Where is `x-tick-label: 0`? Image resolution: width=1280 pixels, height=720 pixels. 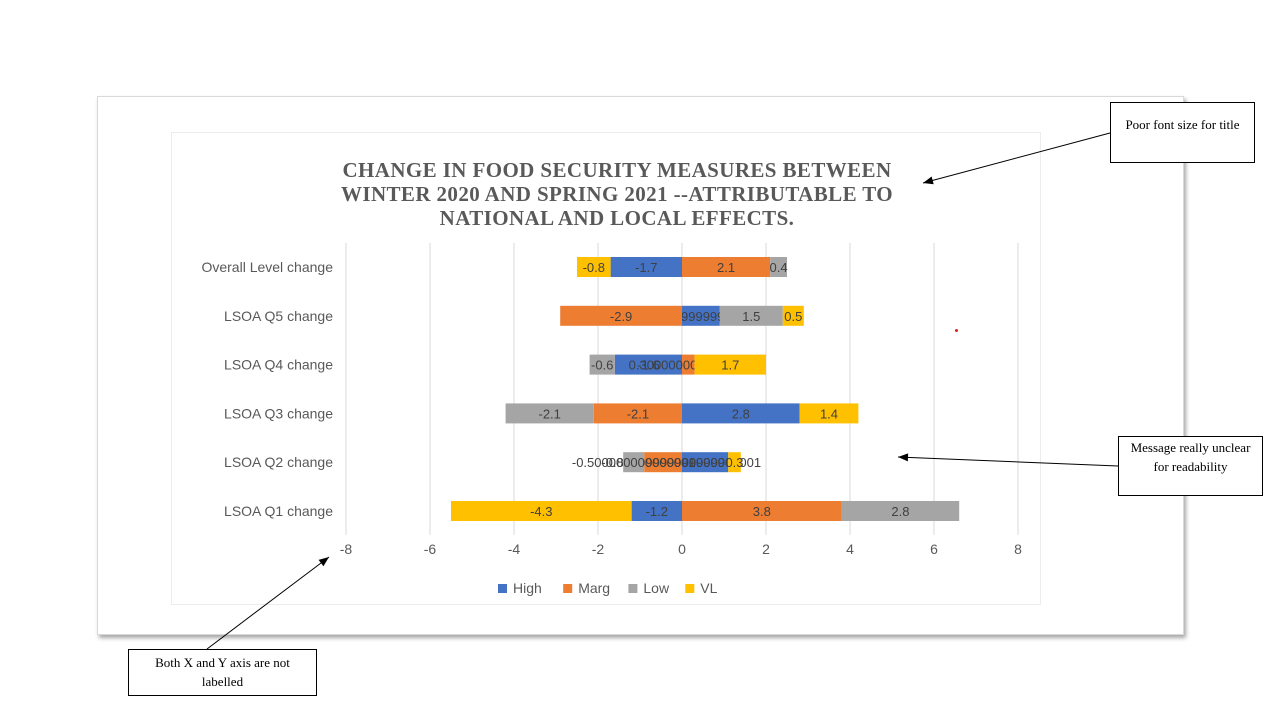
x-tick-label: 0 is located at coordinates (682, 549).